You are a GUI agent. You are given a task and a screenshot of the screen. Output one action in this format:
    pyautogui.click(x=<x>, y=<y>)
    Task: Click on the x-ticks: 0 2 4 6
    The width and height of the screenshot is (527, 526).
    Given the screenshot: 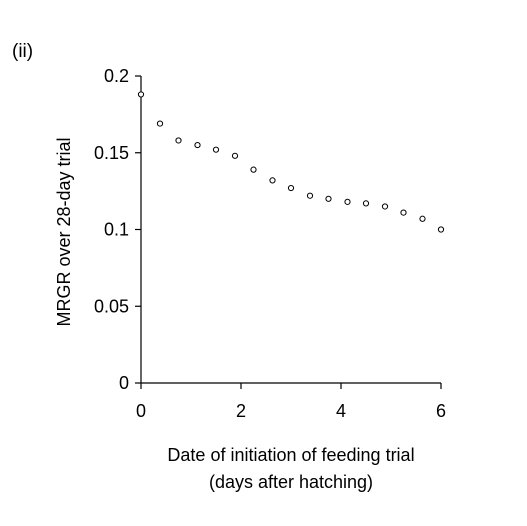 What is the action you would take?
    pyautogui.click(x=291, y=402)
    